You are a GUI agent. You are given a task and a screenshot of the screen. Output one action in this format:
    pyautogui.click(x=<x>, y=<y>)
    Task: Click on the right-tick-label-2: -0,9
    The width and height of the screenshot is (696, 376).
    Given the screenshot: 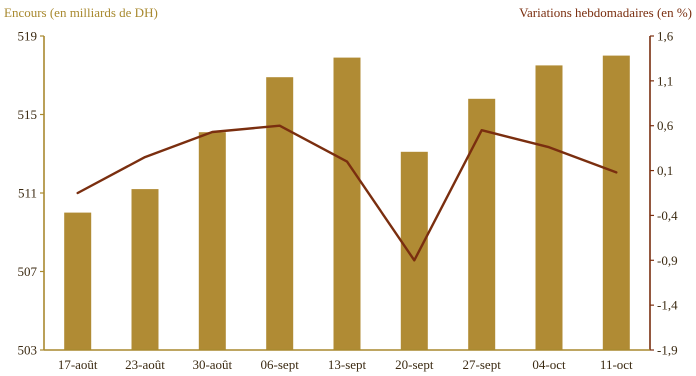 What is the action you would take?
    pyautogui.click(x=667, y=260)
    